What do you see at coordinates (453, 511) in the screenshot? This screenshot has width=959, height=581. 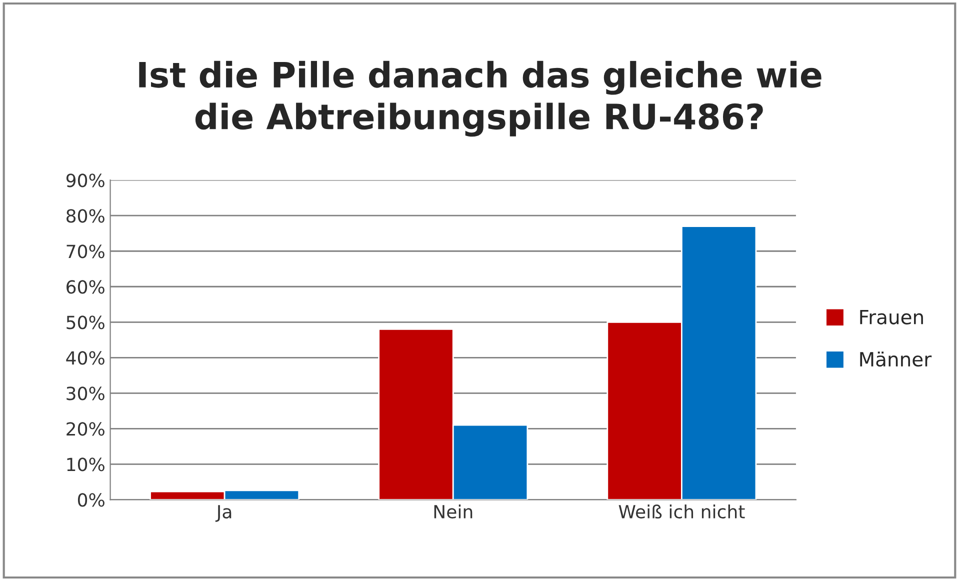 I see `x-tick-label: Nein` at bounding box center [453, 511].